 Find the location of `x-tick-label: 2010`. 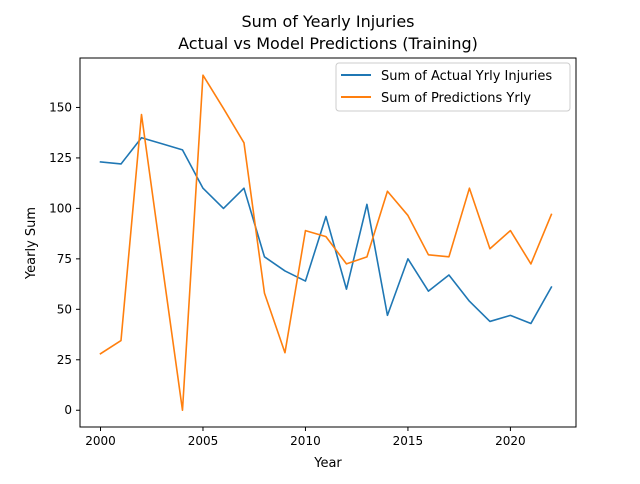

x-tick-label: 2010 is located at coordinates (305, 441).